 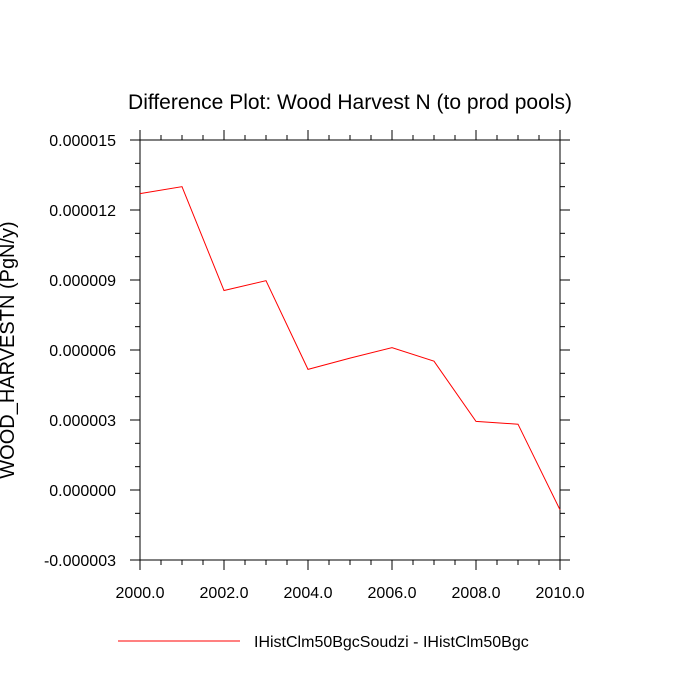 What do you see at coordinates (308, 593) in the screenshot?
I see `x-tick-label: 2004.0` at bounding box center [308, 593].